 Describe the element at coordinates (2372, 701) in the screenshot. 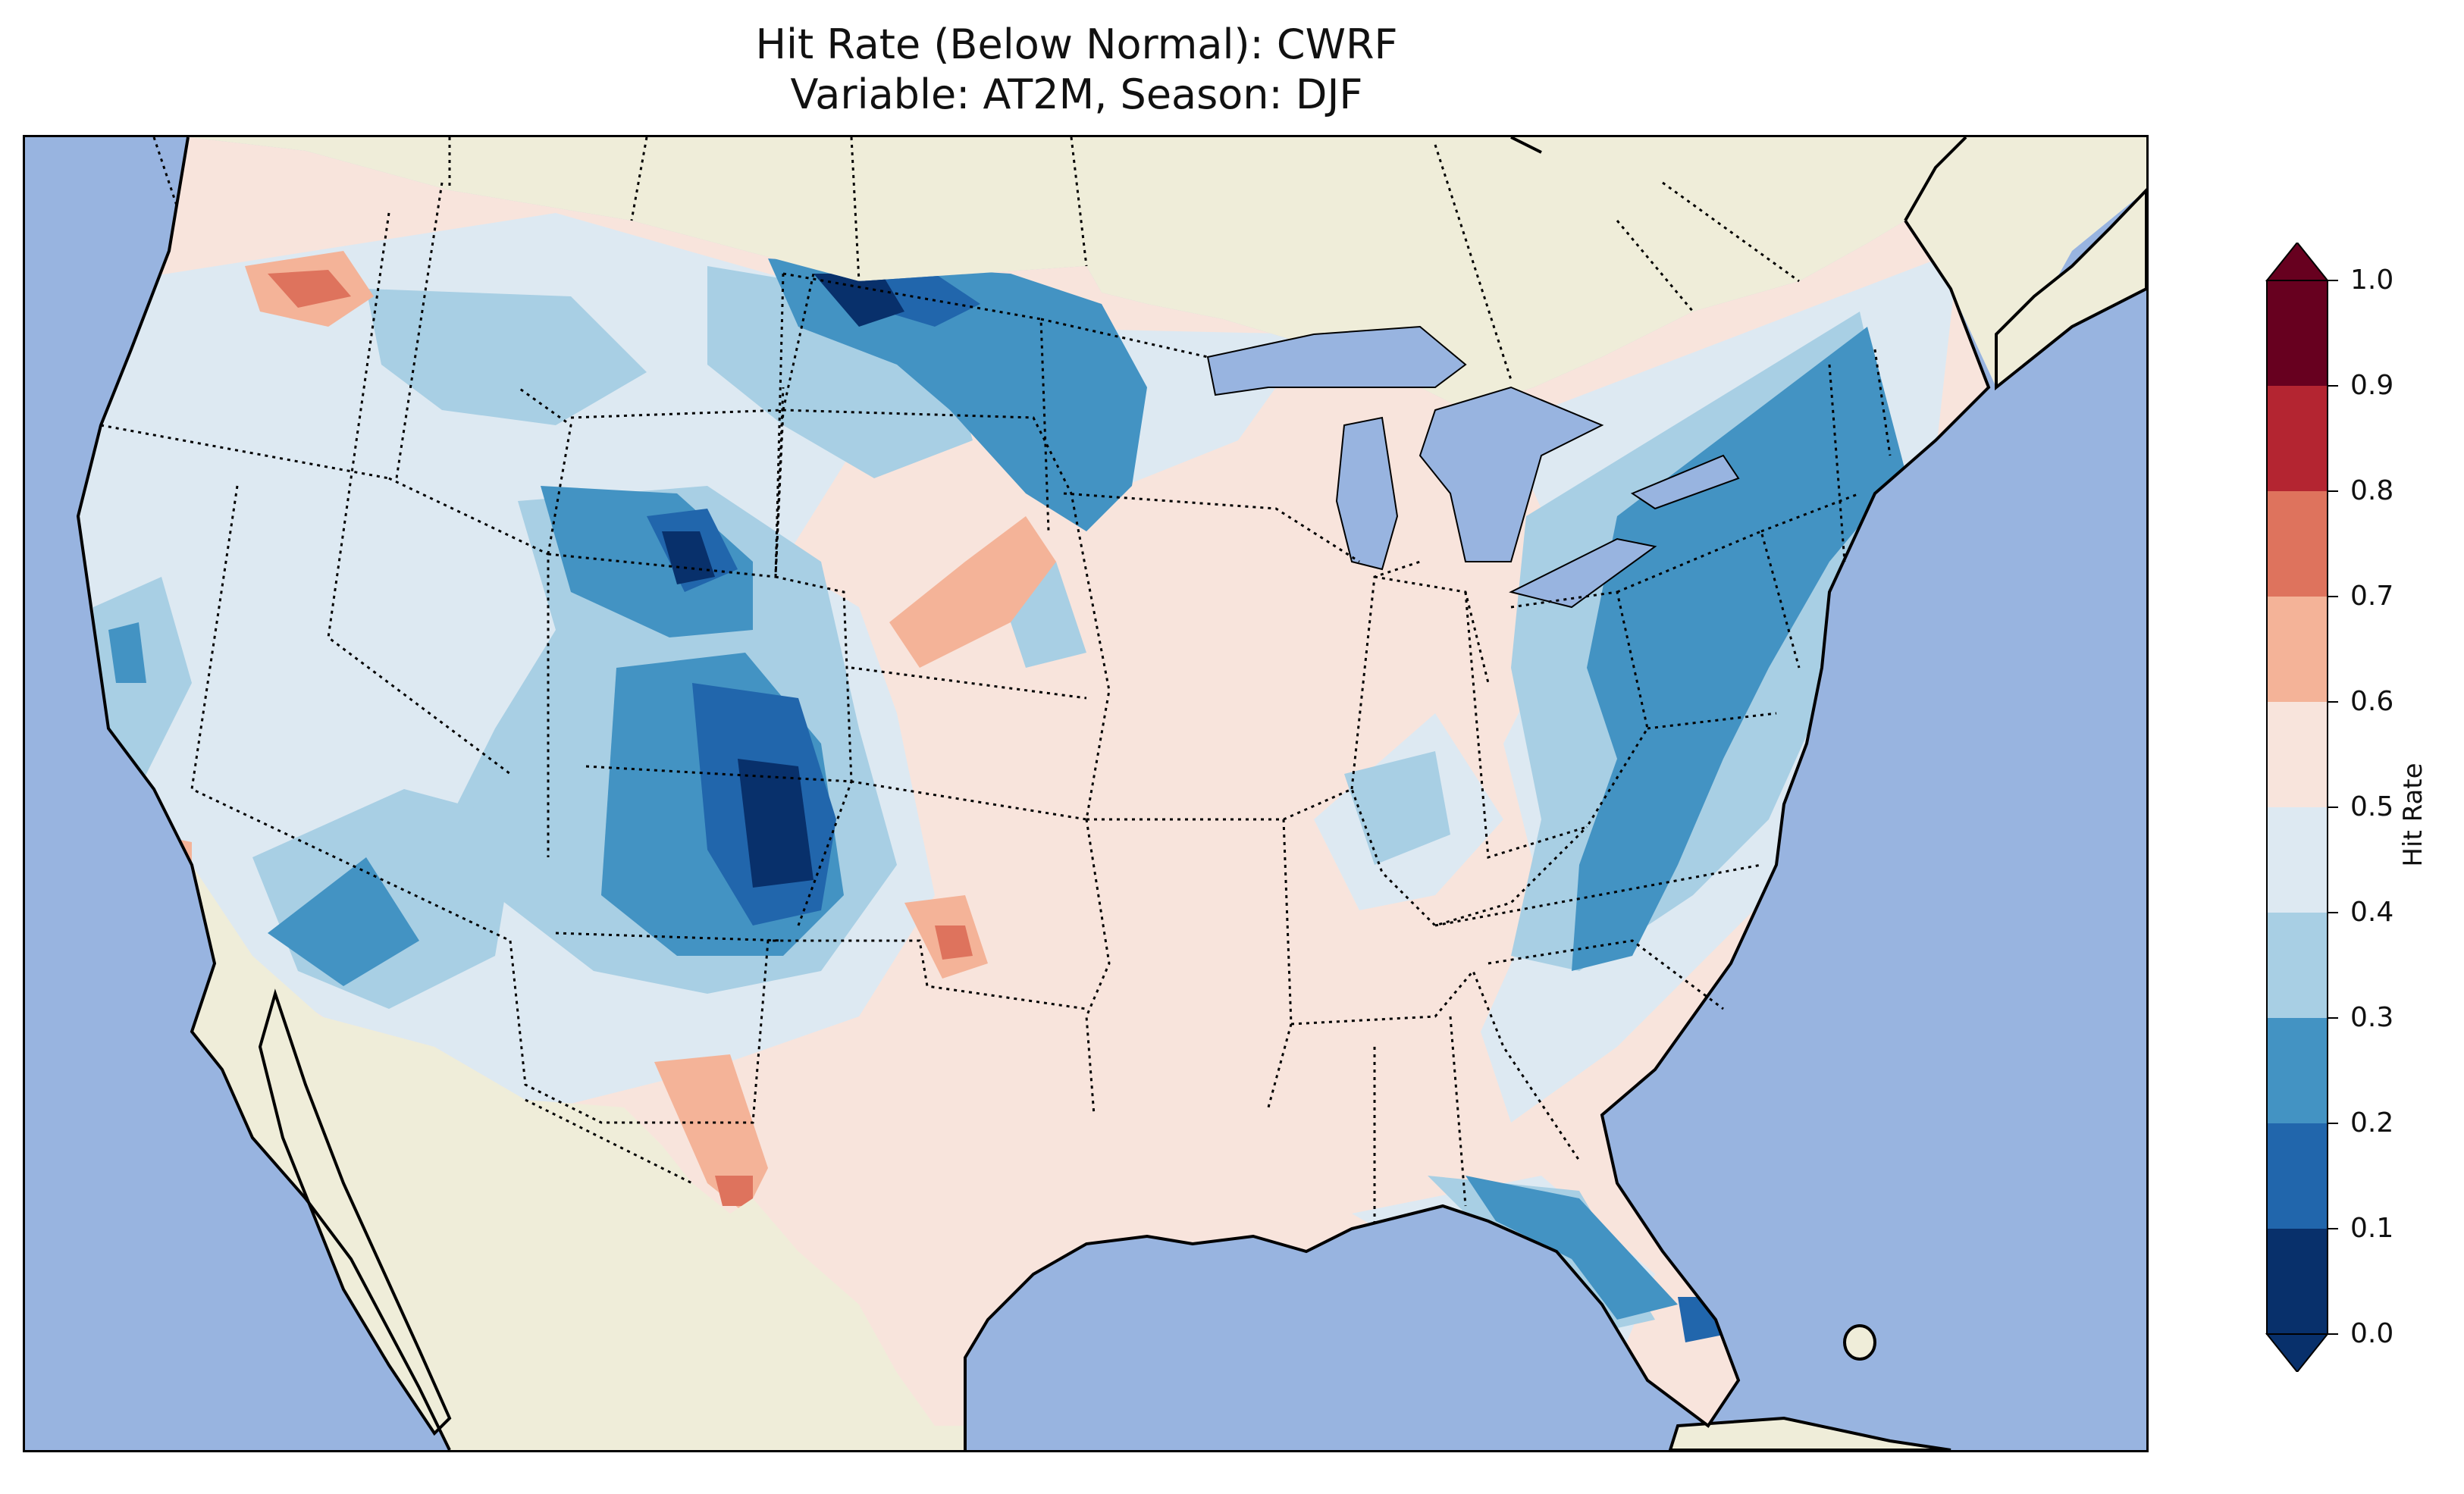

I see `colorbar-tick-label: 0.6` at that location.